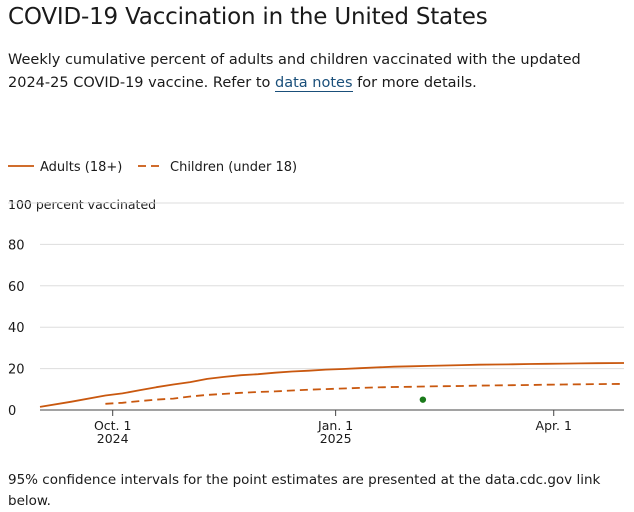  What do you see at coordinates (113, 425) in the screenshot?
I see `x-tick-label-0: Oct. 1` at bounding box center [113, 425].